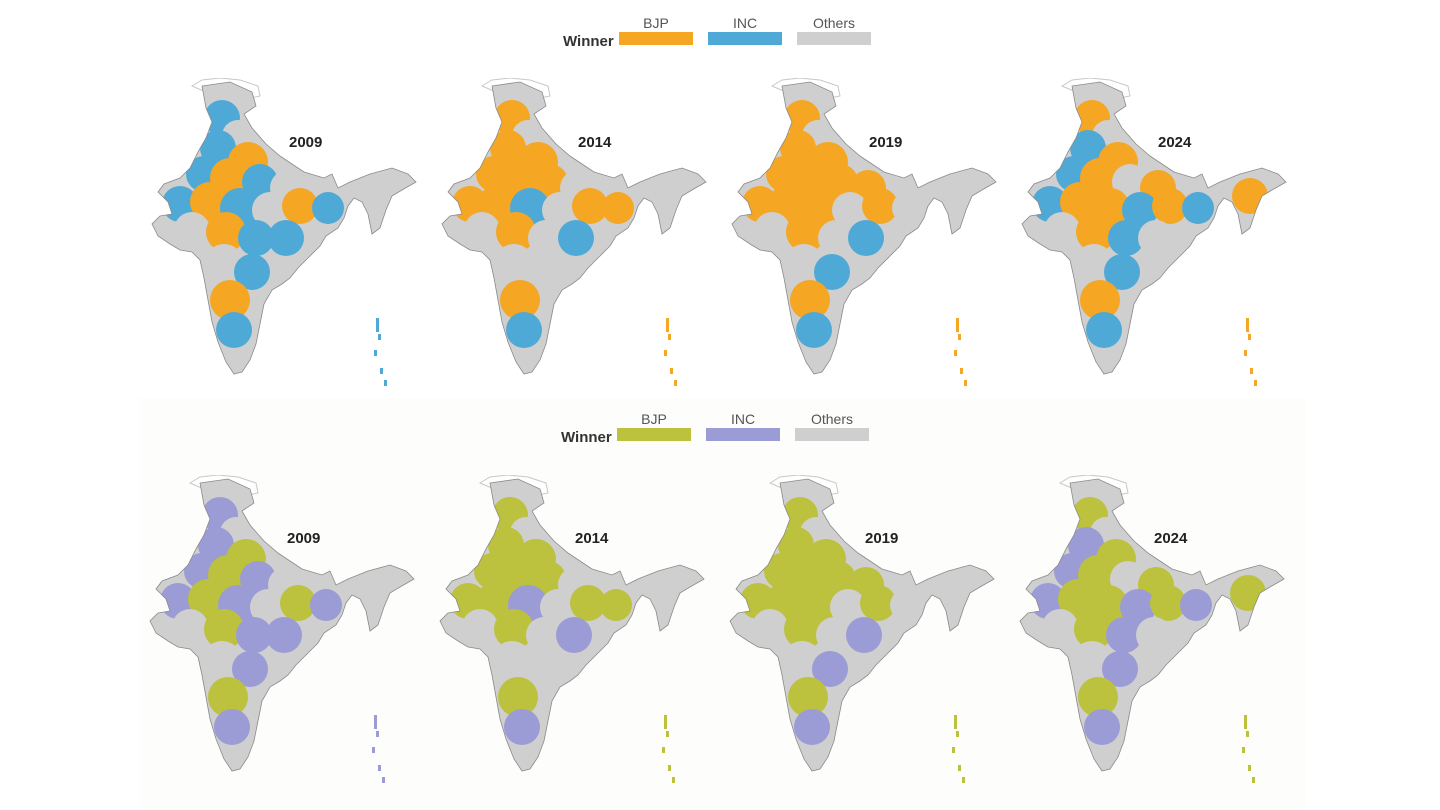 This screenshot has width=1440, height=810. What do you see at coordinates (743, 419) in the screenshot?
I see `legend-label: INC` at bounding box center [743, 419].